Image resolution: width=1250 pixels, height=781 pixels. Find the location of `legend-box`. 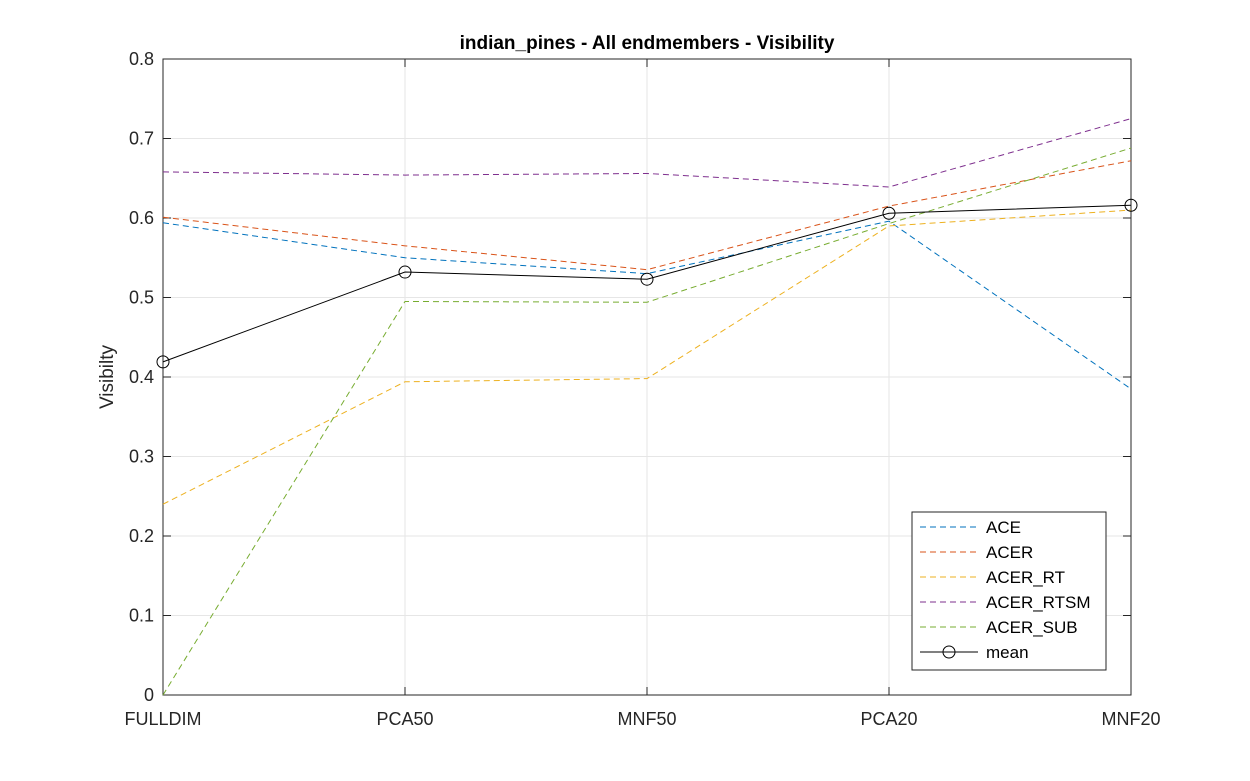

legend-box is located at coordinates (1009, 591).